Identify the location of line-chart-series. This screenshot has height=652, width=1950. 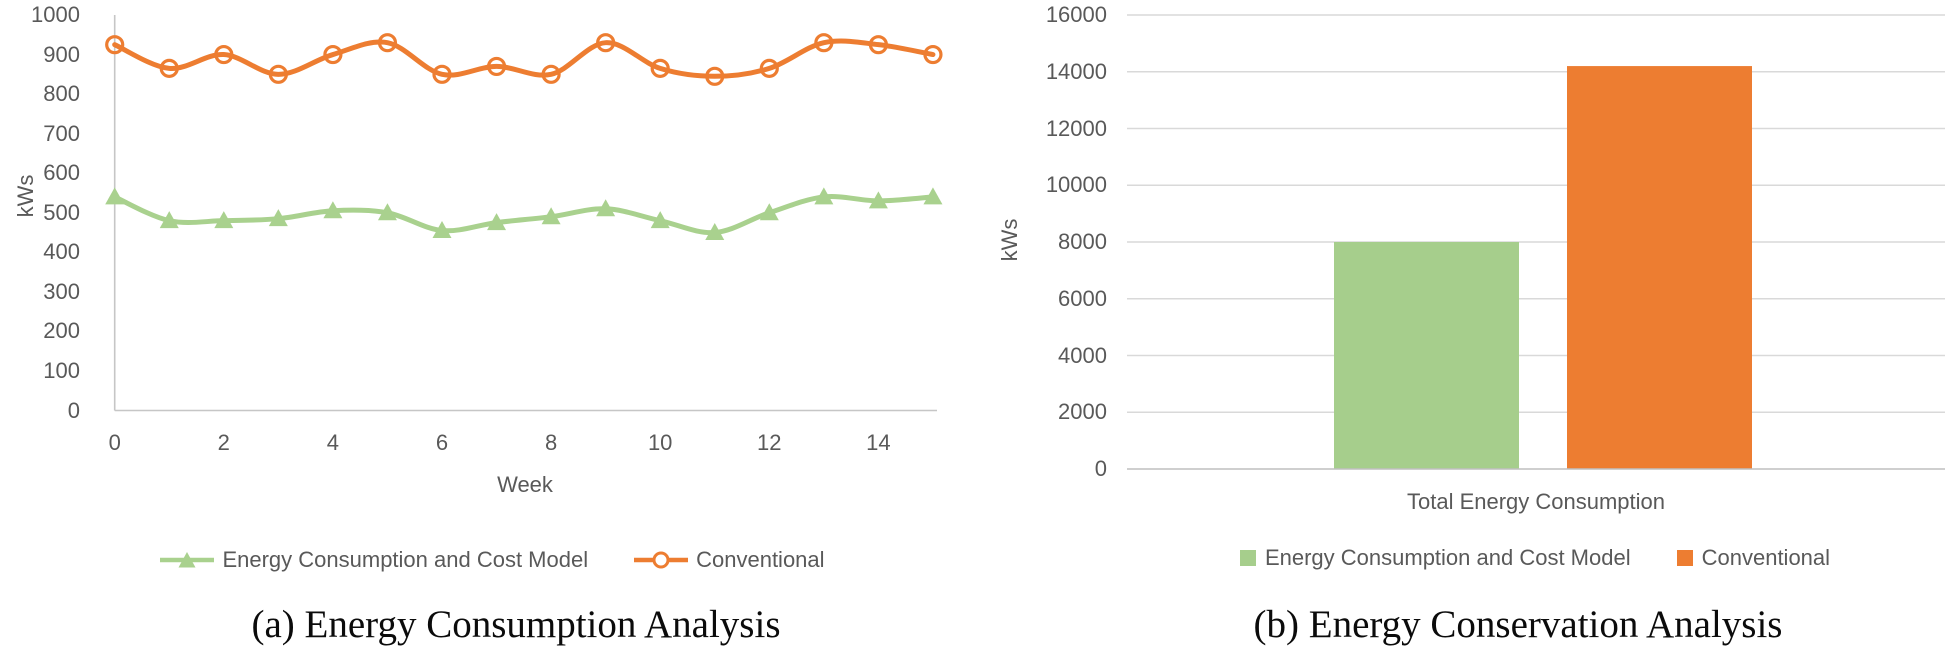
(524, 137).